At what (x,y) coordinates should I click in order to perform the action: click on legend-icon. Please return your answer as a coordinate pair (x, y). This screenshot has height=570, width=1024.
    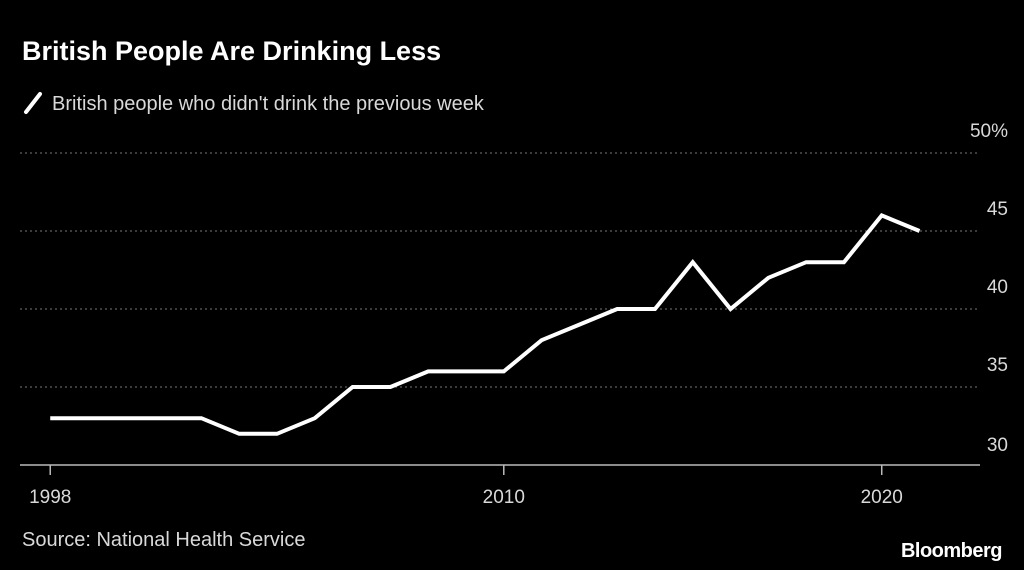
    Looking at the image, I should click on (33, 103).